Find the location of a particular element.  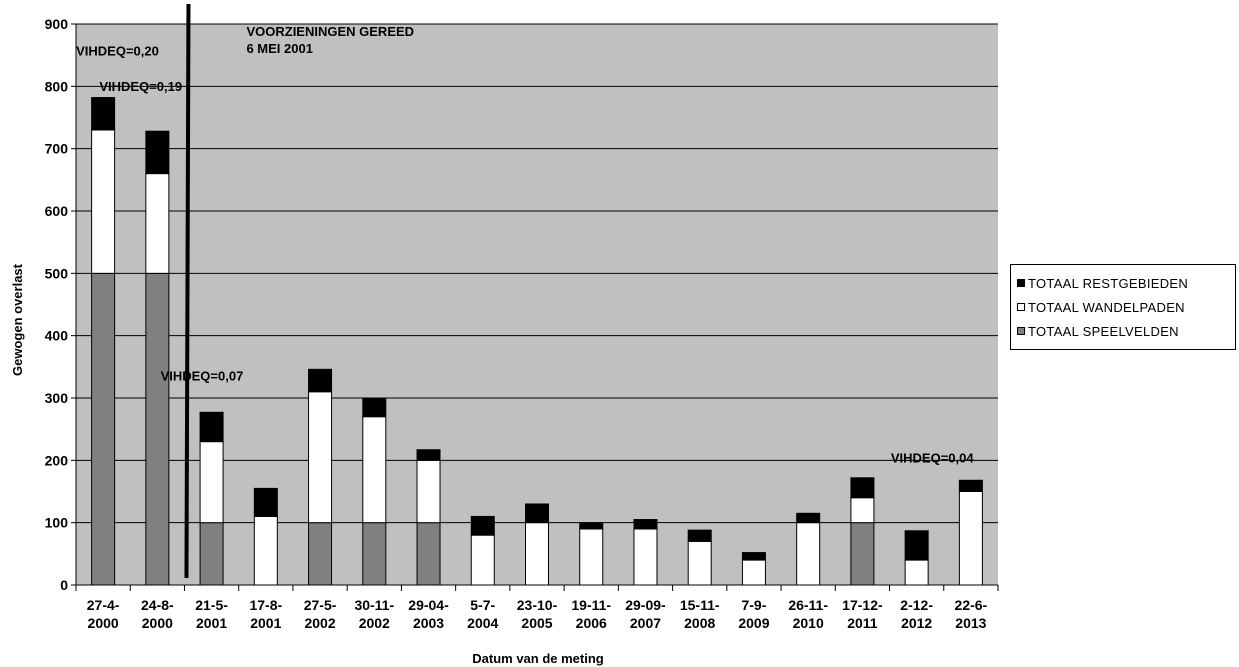

legend-label: TOTAAL SPEELVELDEN is located at coordinates (1103, 331).